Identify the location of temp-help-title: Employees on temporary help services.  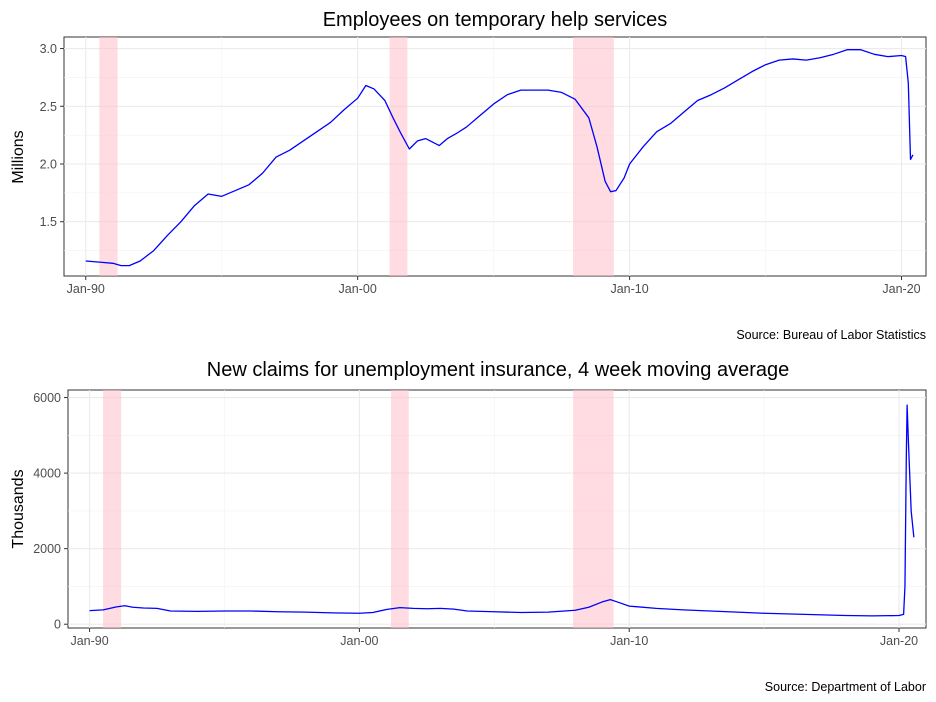
(495, 20).